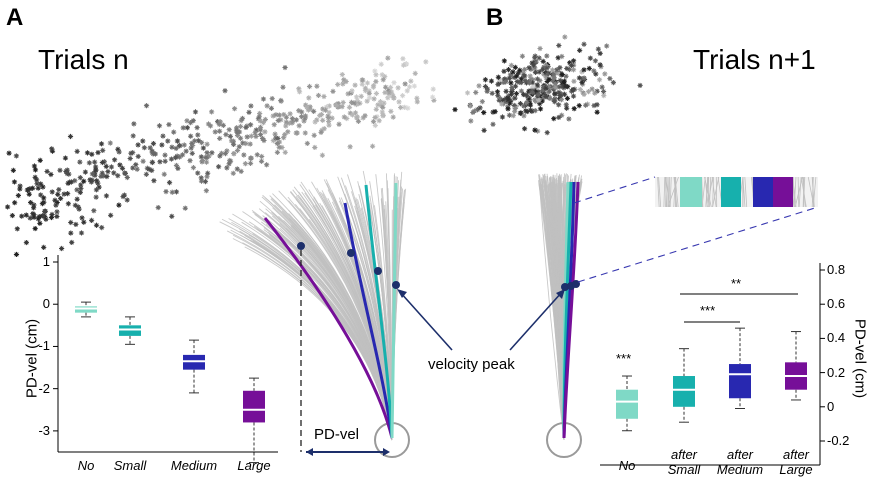  Describe the element at coordinates (368, 320) in the screenshot. I see `mean-trajectory-small` at that location.